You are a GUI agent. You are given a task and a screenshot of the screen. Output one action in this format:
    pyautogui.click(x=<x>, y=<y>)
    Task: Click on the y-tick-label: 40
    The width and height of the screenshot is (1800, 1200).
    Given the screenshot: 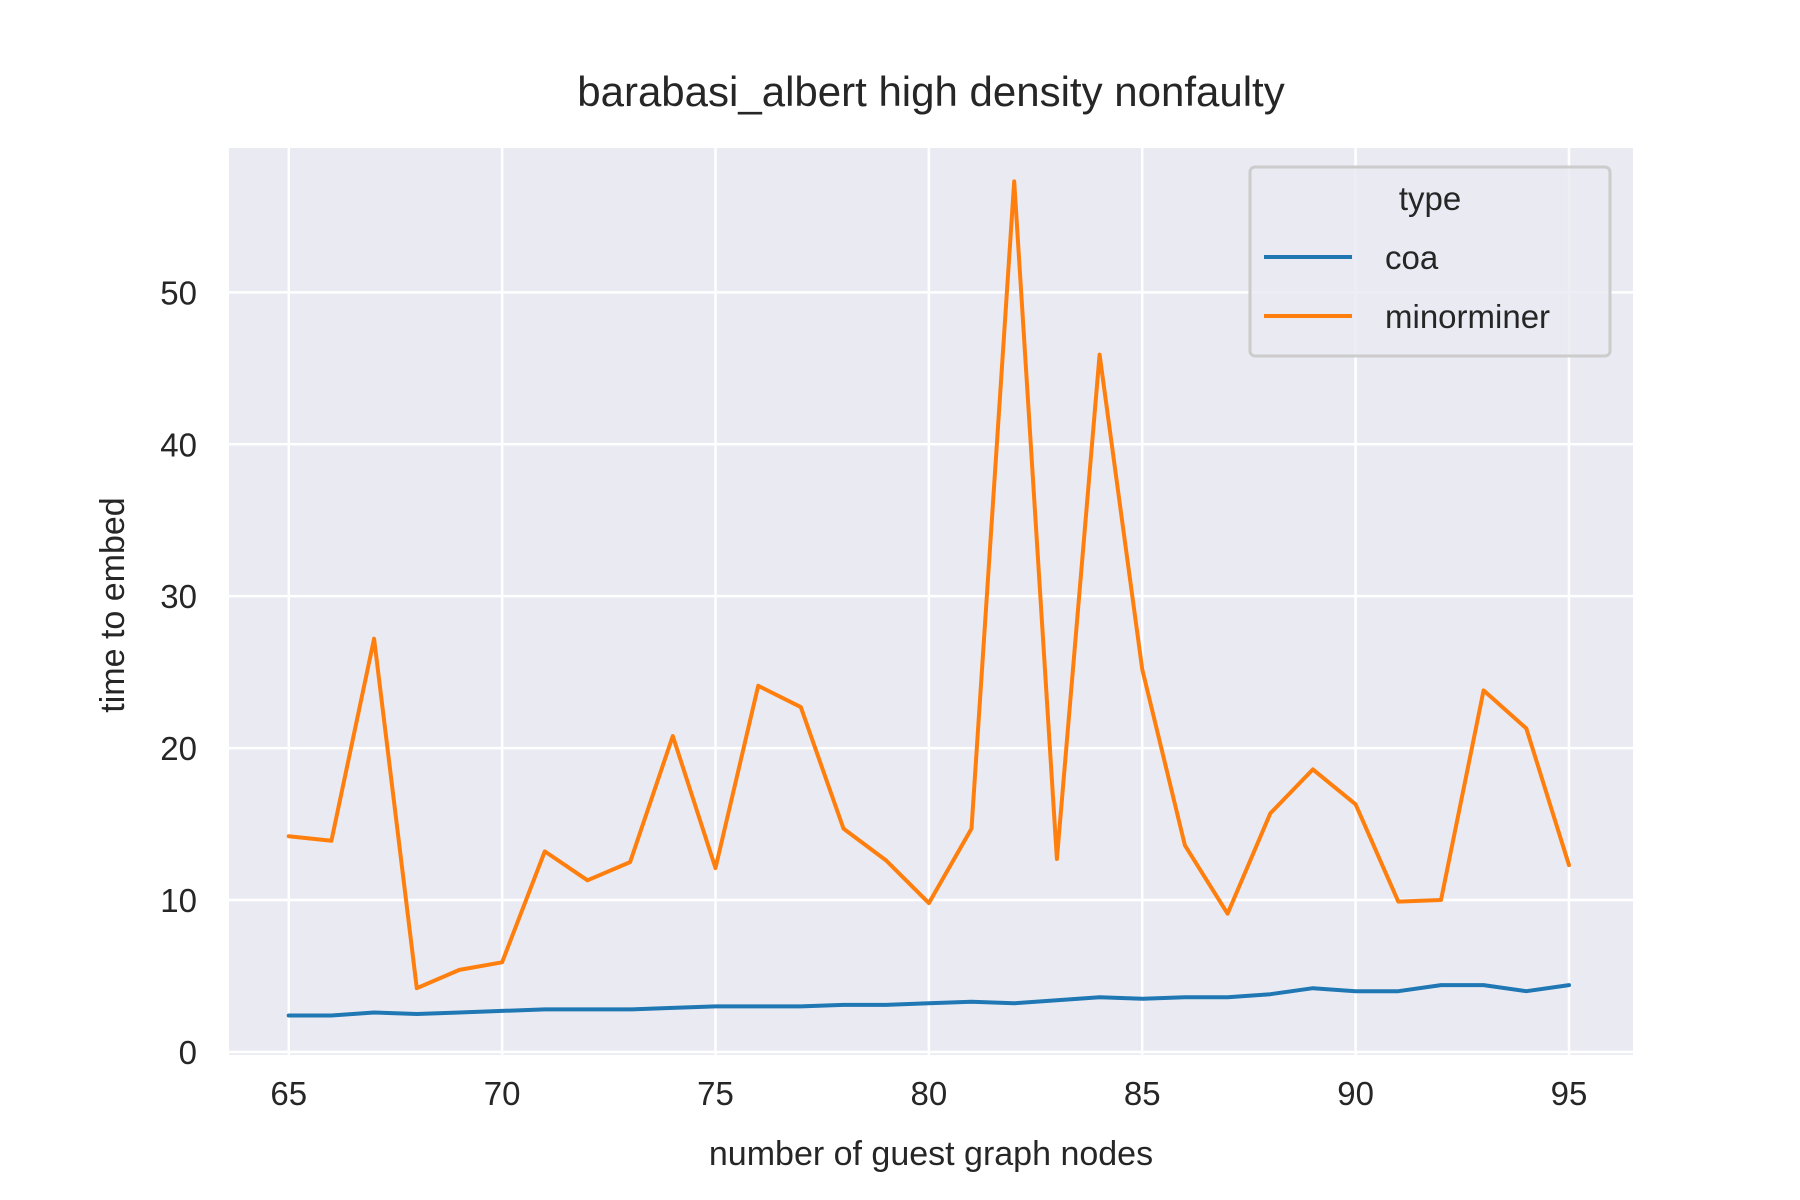 What is the action you would take?
    pyautogui.click(x=178, y=444)
    